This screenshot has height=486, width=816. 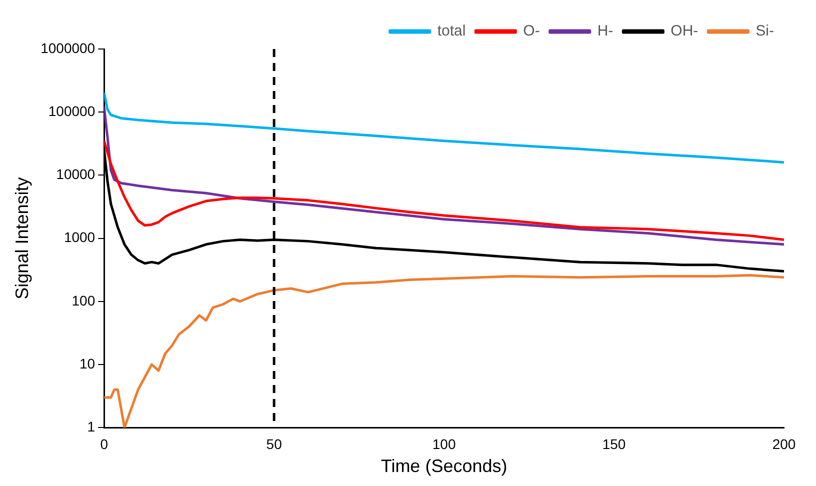 What do you see at coordinates (22, 238) in the screenshot?
I see `y-axis-title: Signal Intensity` at bounding box center [22, 238].